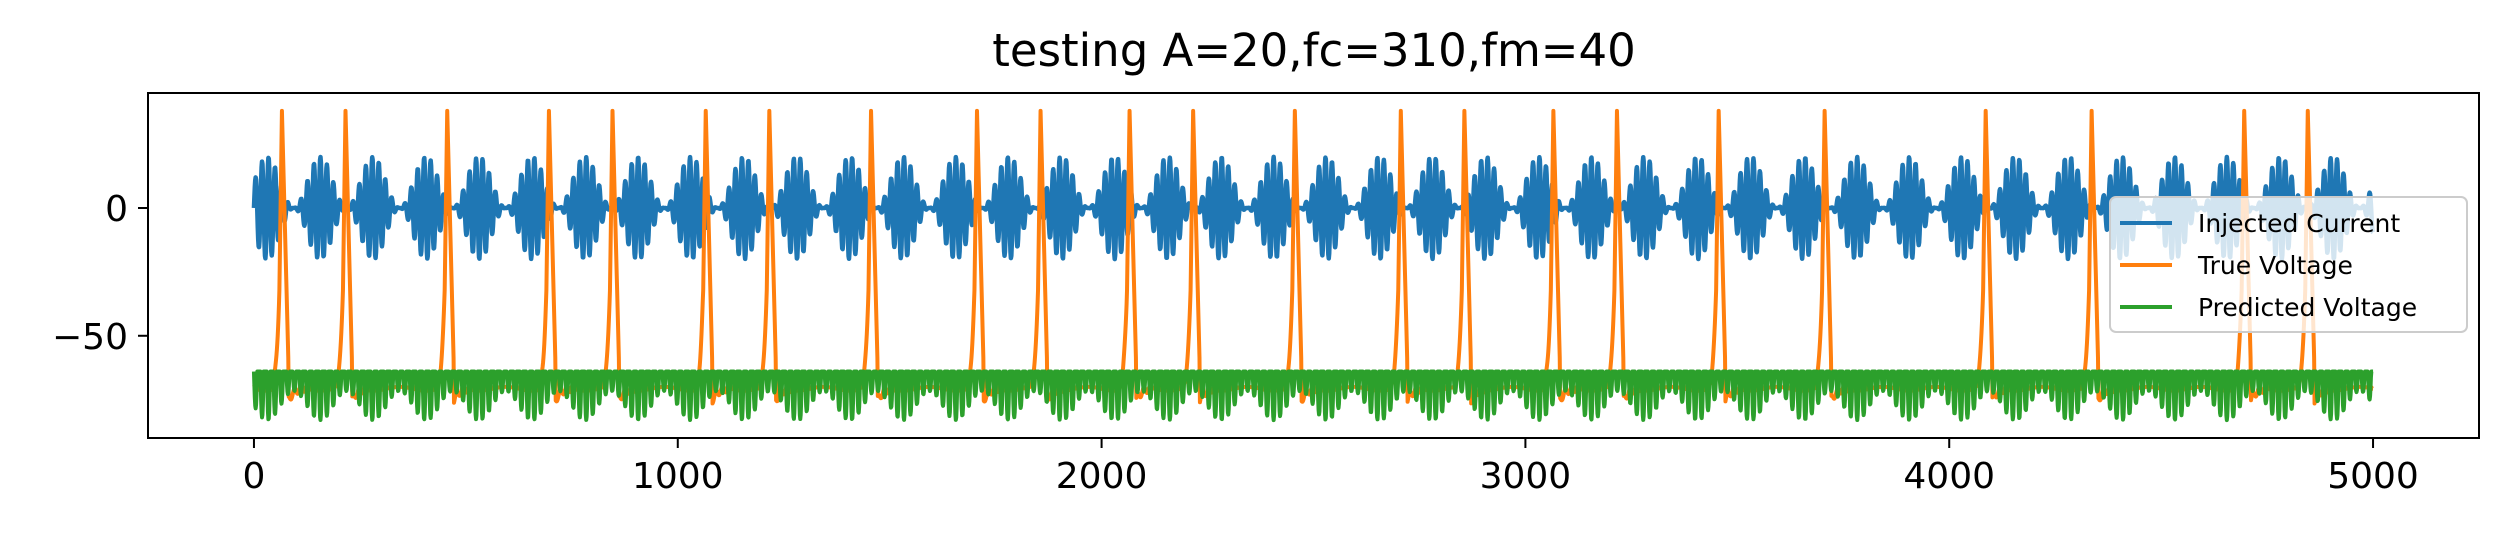 The image size is (2502, 540). I want to click on x-tick-label: 0, so click(254, 476).